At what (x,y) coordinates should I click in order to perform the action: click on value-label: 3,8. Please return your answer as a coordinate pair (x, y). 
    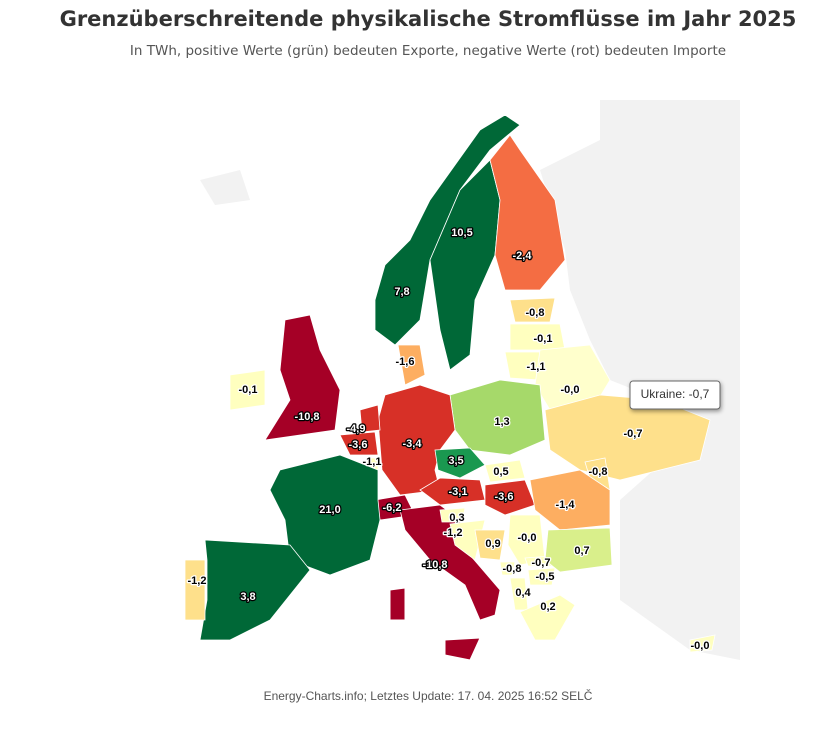
    Looking at the image, I should click on (247, 597).